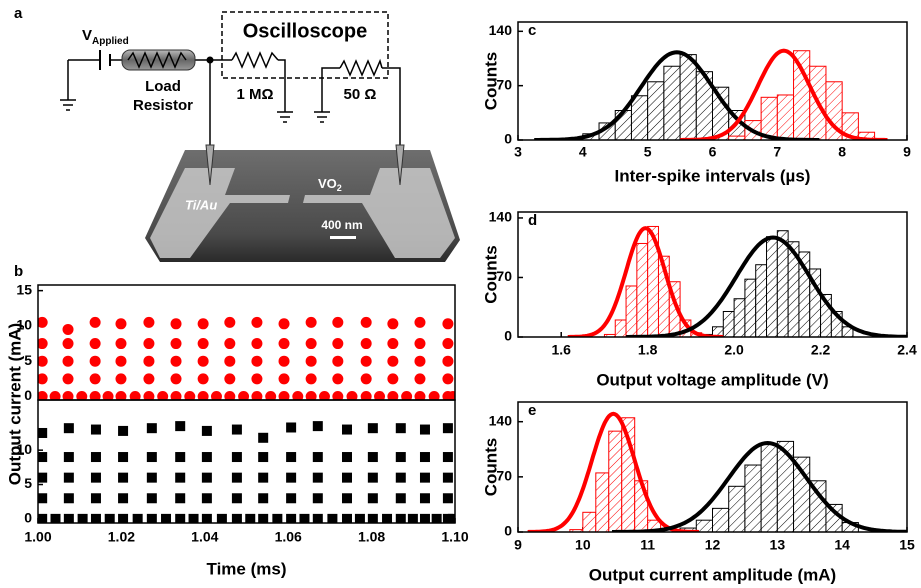 This screenshot has width=921, height=588. What do you see at coordinates (230, 102) in the screenshot?
I see `wire` at bounding box center [230, 102].